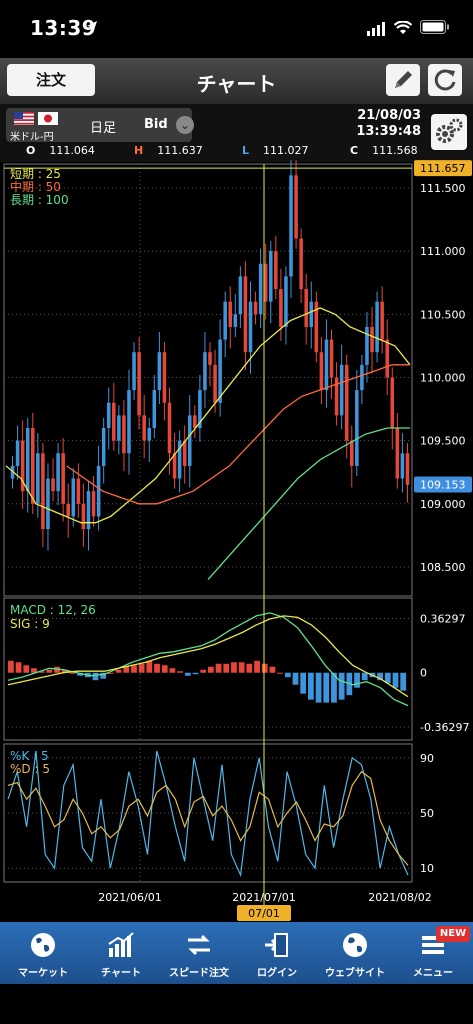 Image resolution: width=473 pixels, height=1024 pixels. What do you see at coordinates (443, 484) in the screenshot?
I see `current-marker-bg` at bounding box center [443, 484].